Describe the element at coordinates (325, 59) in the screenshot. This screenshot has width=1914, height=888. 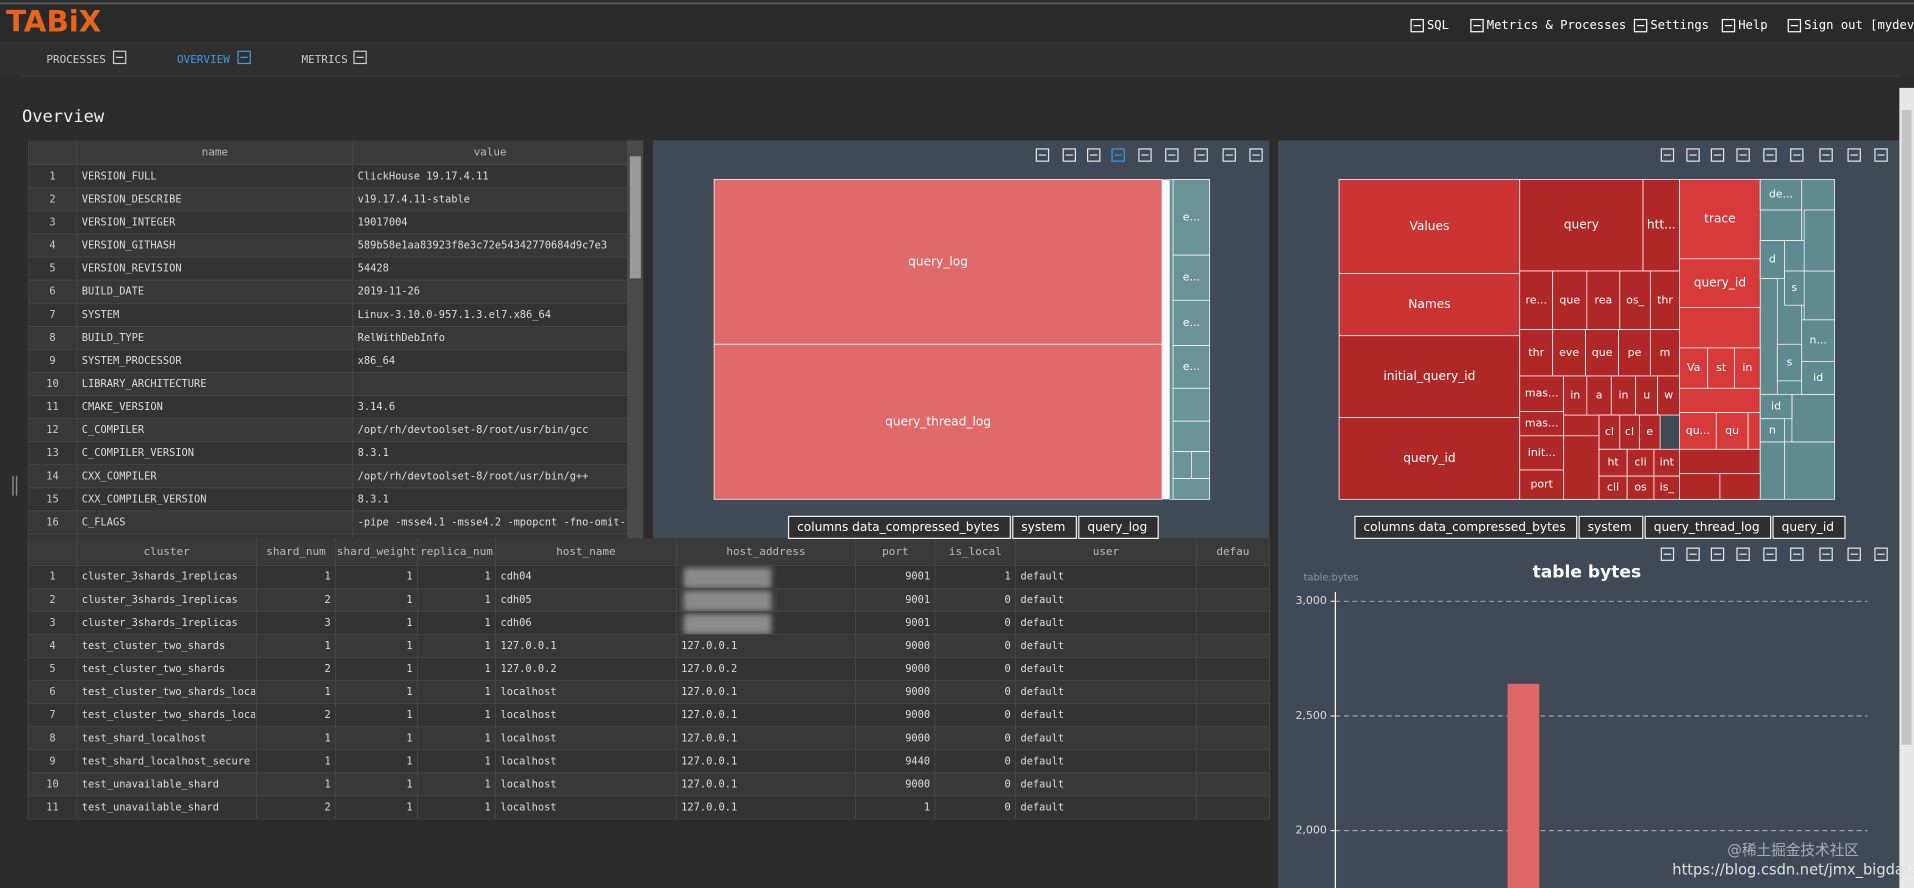
I see `tab: METRICS` at that location.